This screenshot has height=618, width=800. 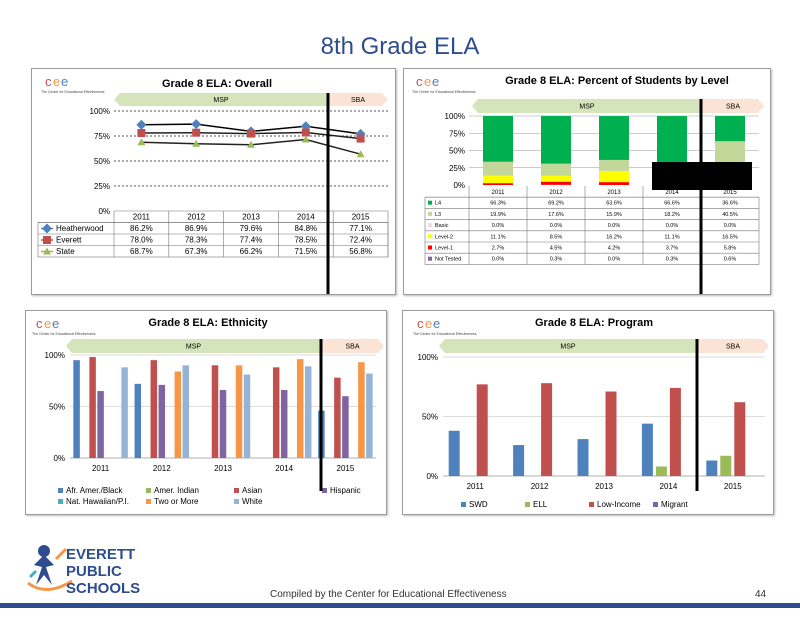 What do you see at coordinates (94, 490) in the screenshot?
I see `legend-label: Afr. Amer./Black` at bounding box center [94, 490].